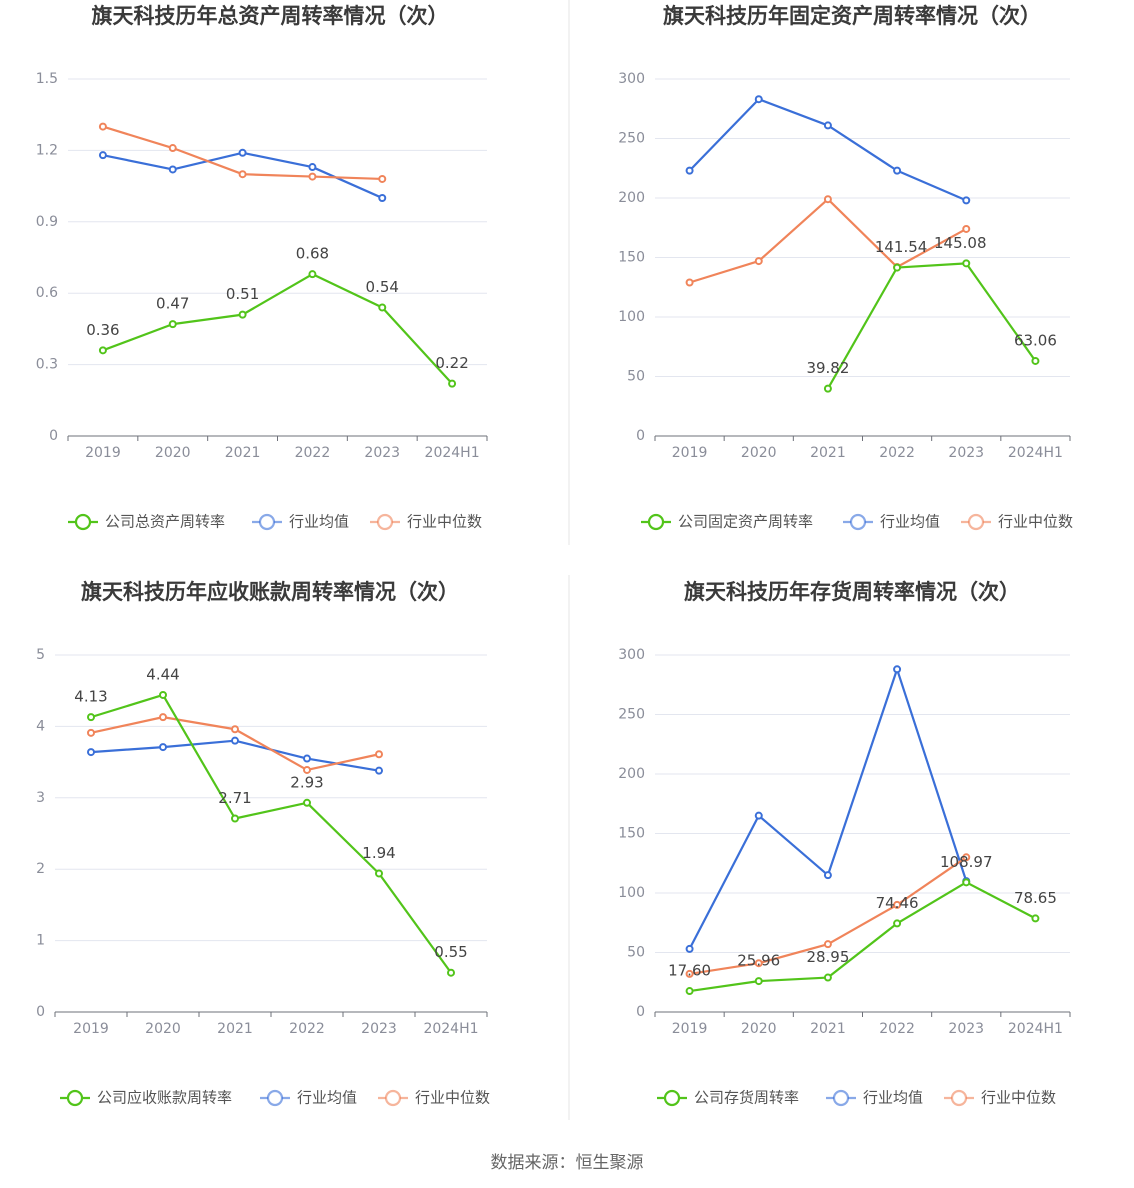 The width and height of the screenshot is (1134, 1188). What do you see at coordinates (270, 592) in the screenshot?
I see `chart-title: 旗天科技历年应收账款周转率情况（次）` at bounding box center [270, 592].